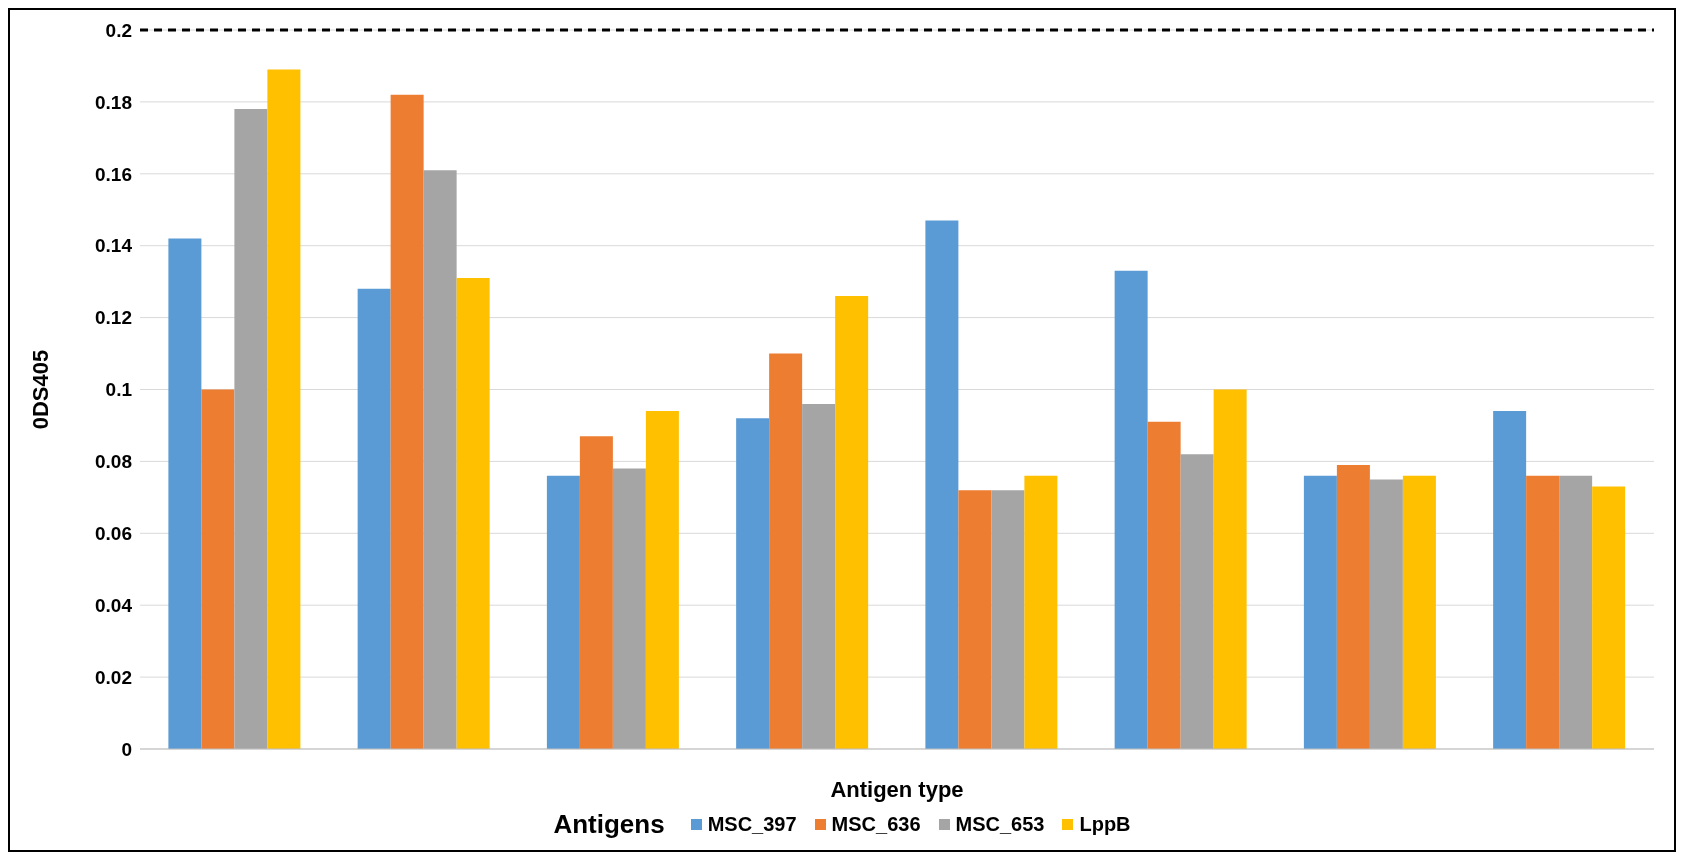 The width and height of the screenshot is (1684, 860). What do you see at coordinates (113, 534) in the screenshot?
I see `y-tick-label: 0.06` at bounding box center [113, 534].